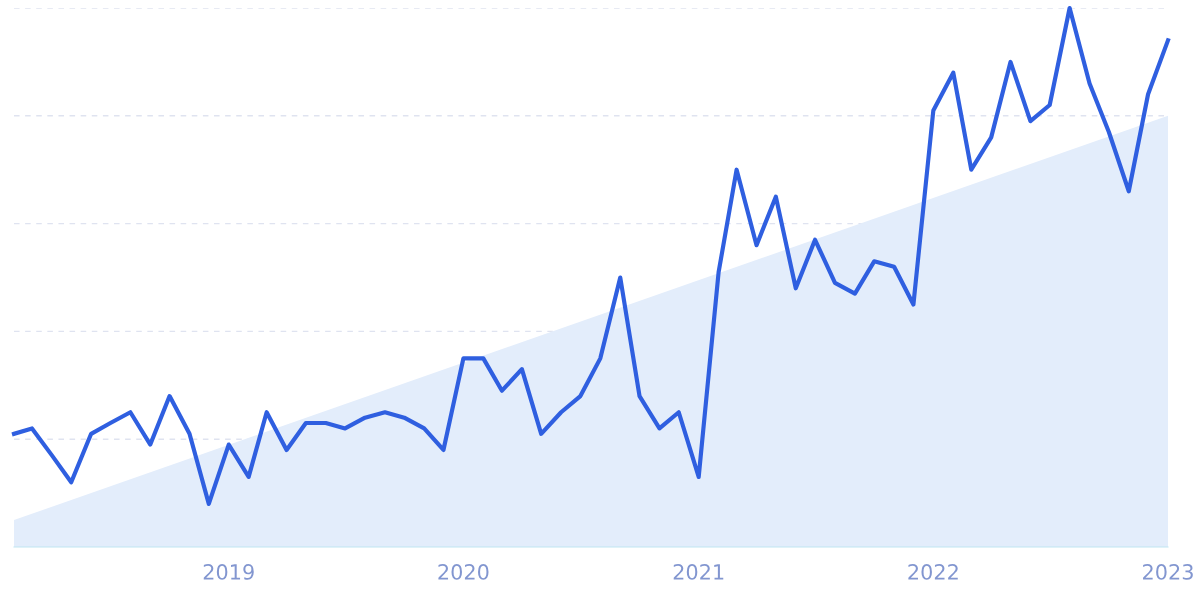 This screenshot has width=1200, height=599. I want to click on x-tick-label: 2021, so click(698, 572).